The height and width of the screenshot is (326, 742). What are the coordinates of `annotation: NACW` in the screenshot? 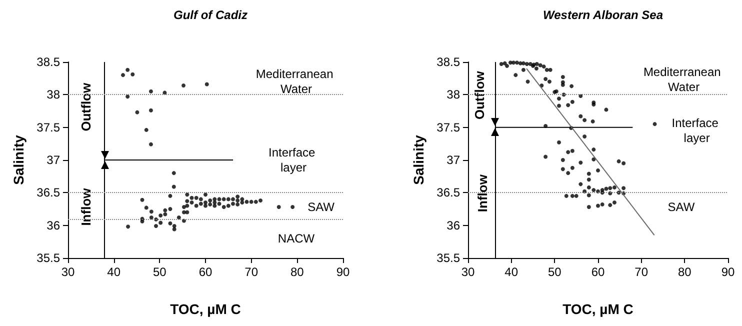 It's located at (297, 238).